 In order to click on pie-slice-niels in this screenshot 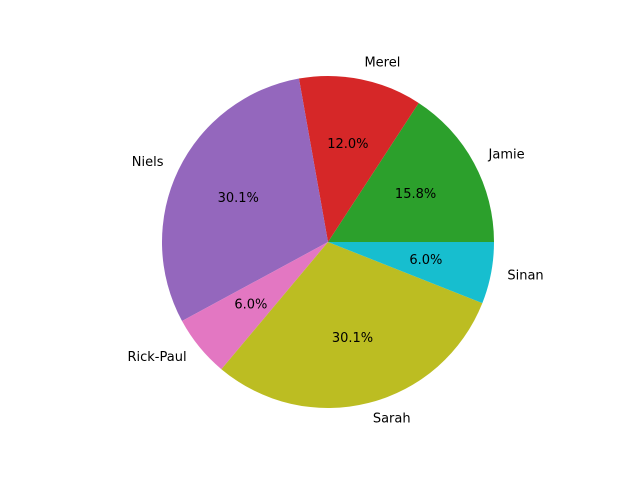, I will do `click(244, 200)`.